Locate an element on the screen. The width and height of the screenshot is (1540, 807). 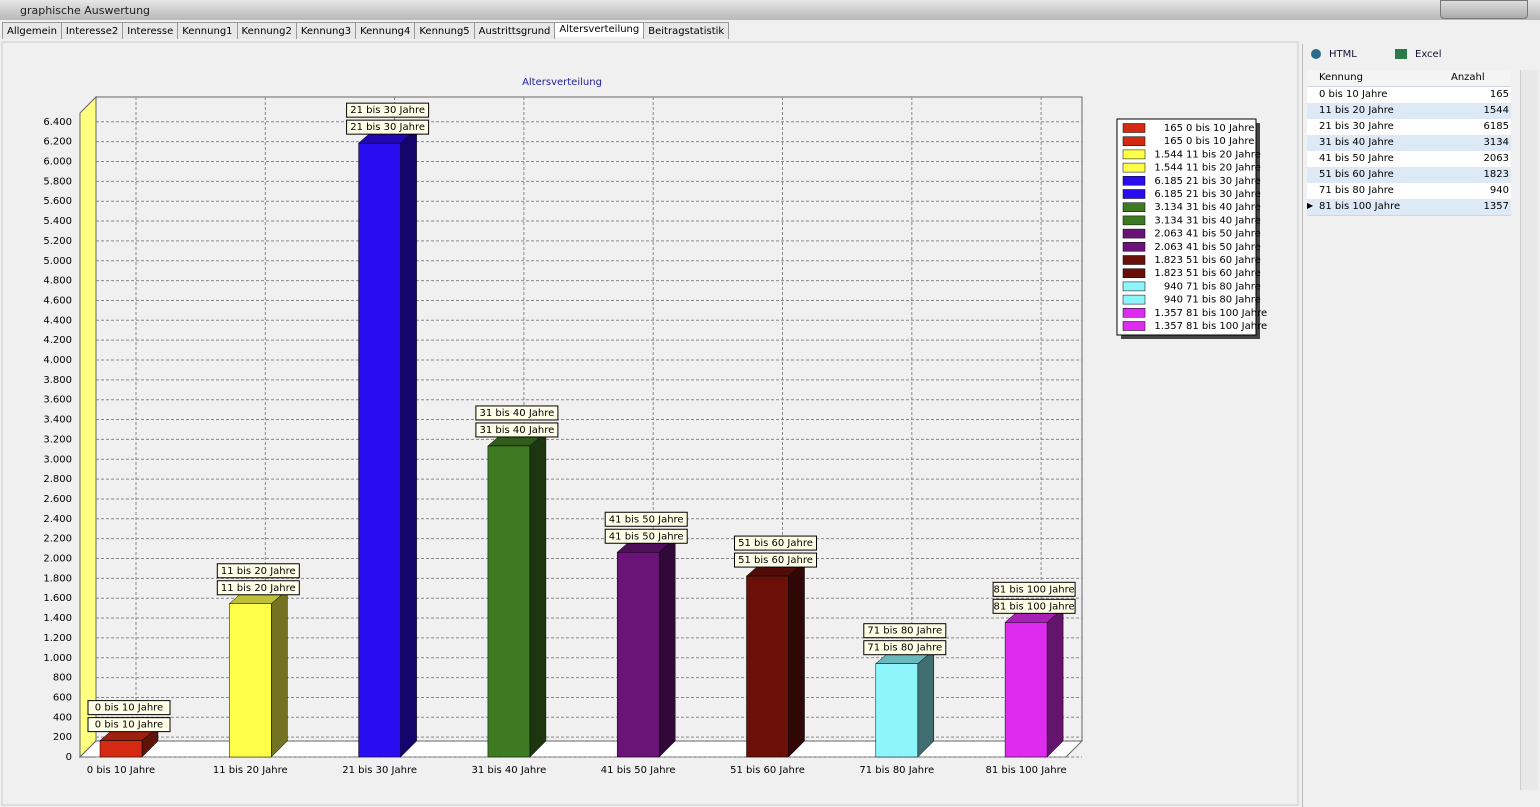
y-tick-label: 5.200 is located at coordinates (57, 241).